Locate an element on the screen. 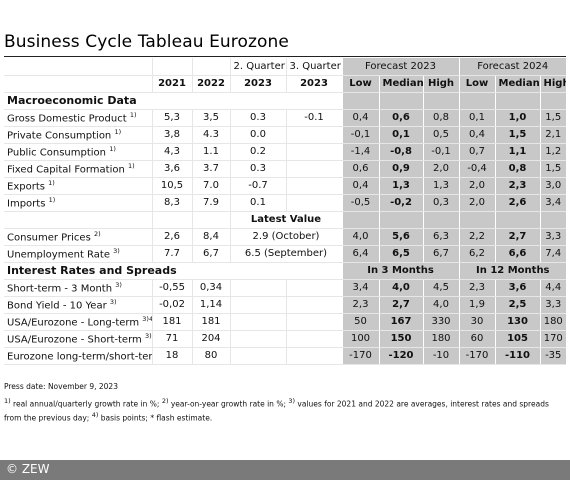 The image size is (570, 480). row-label-cell: USA/Eurozone - Short-term 3)4) is located at coordinates (78, 339).